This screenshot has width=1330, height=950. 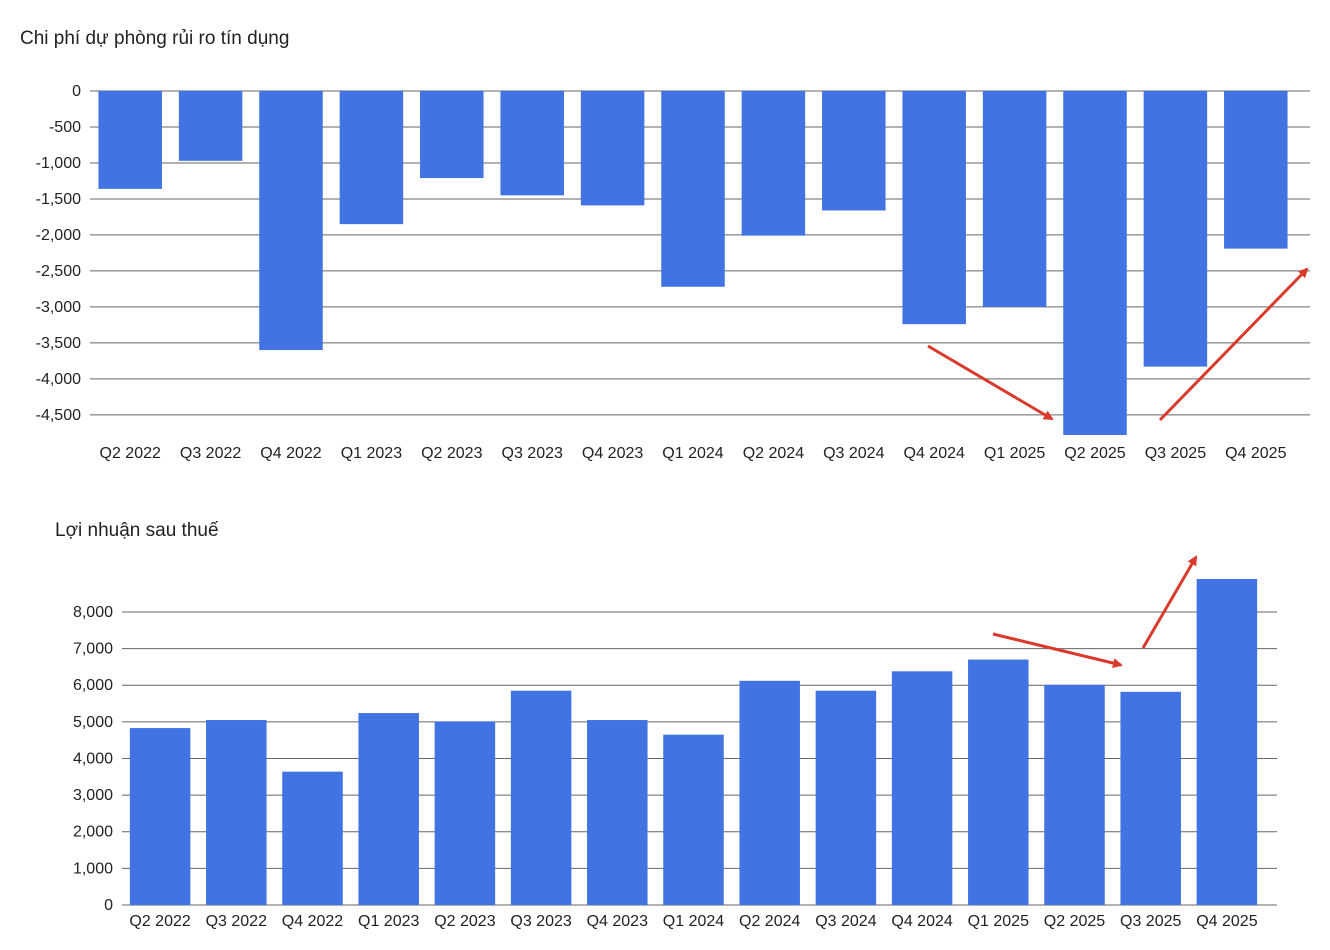 What do you see at coordinates (93, 868) in the screenshot?
I see `y-tick-label: 1,000` at bounding box center [93, 868].